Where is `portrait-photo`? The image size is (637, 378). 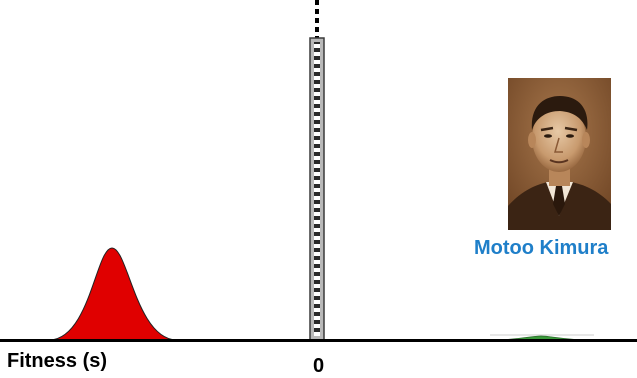
portrait-photo is located at coordinates (559, 154).